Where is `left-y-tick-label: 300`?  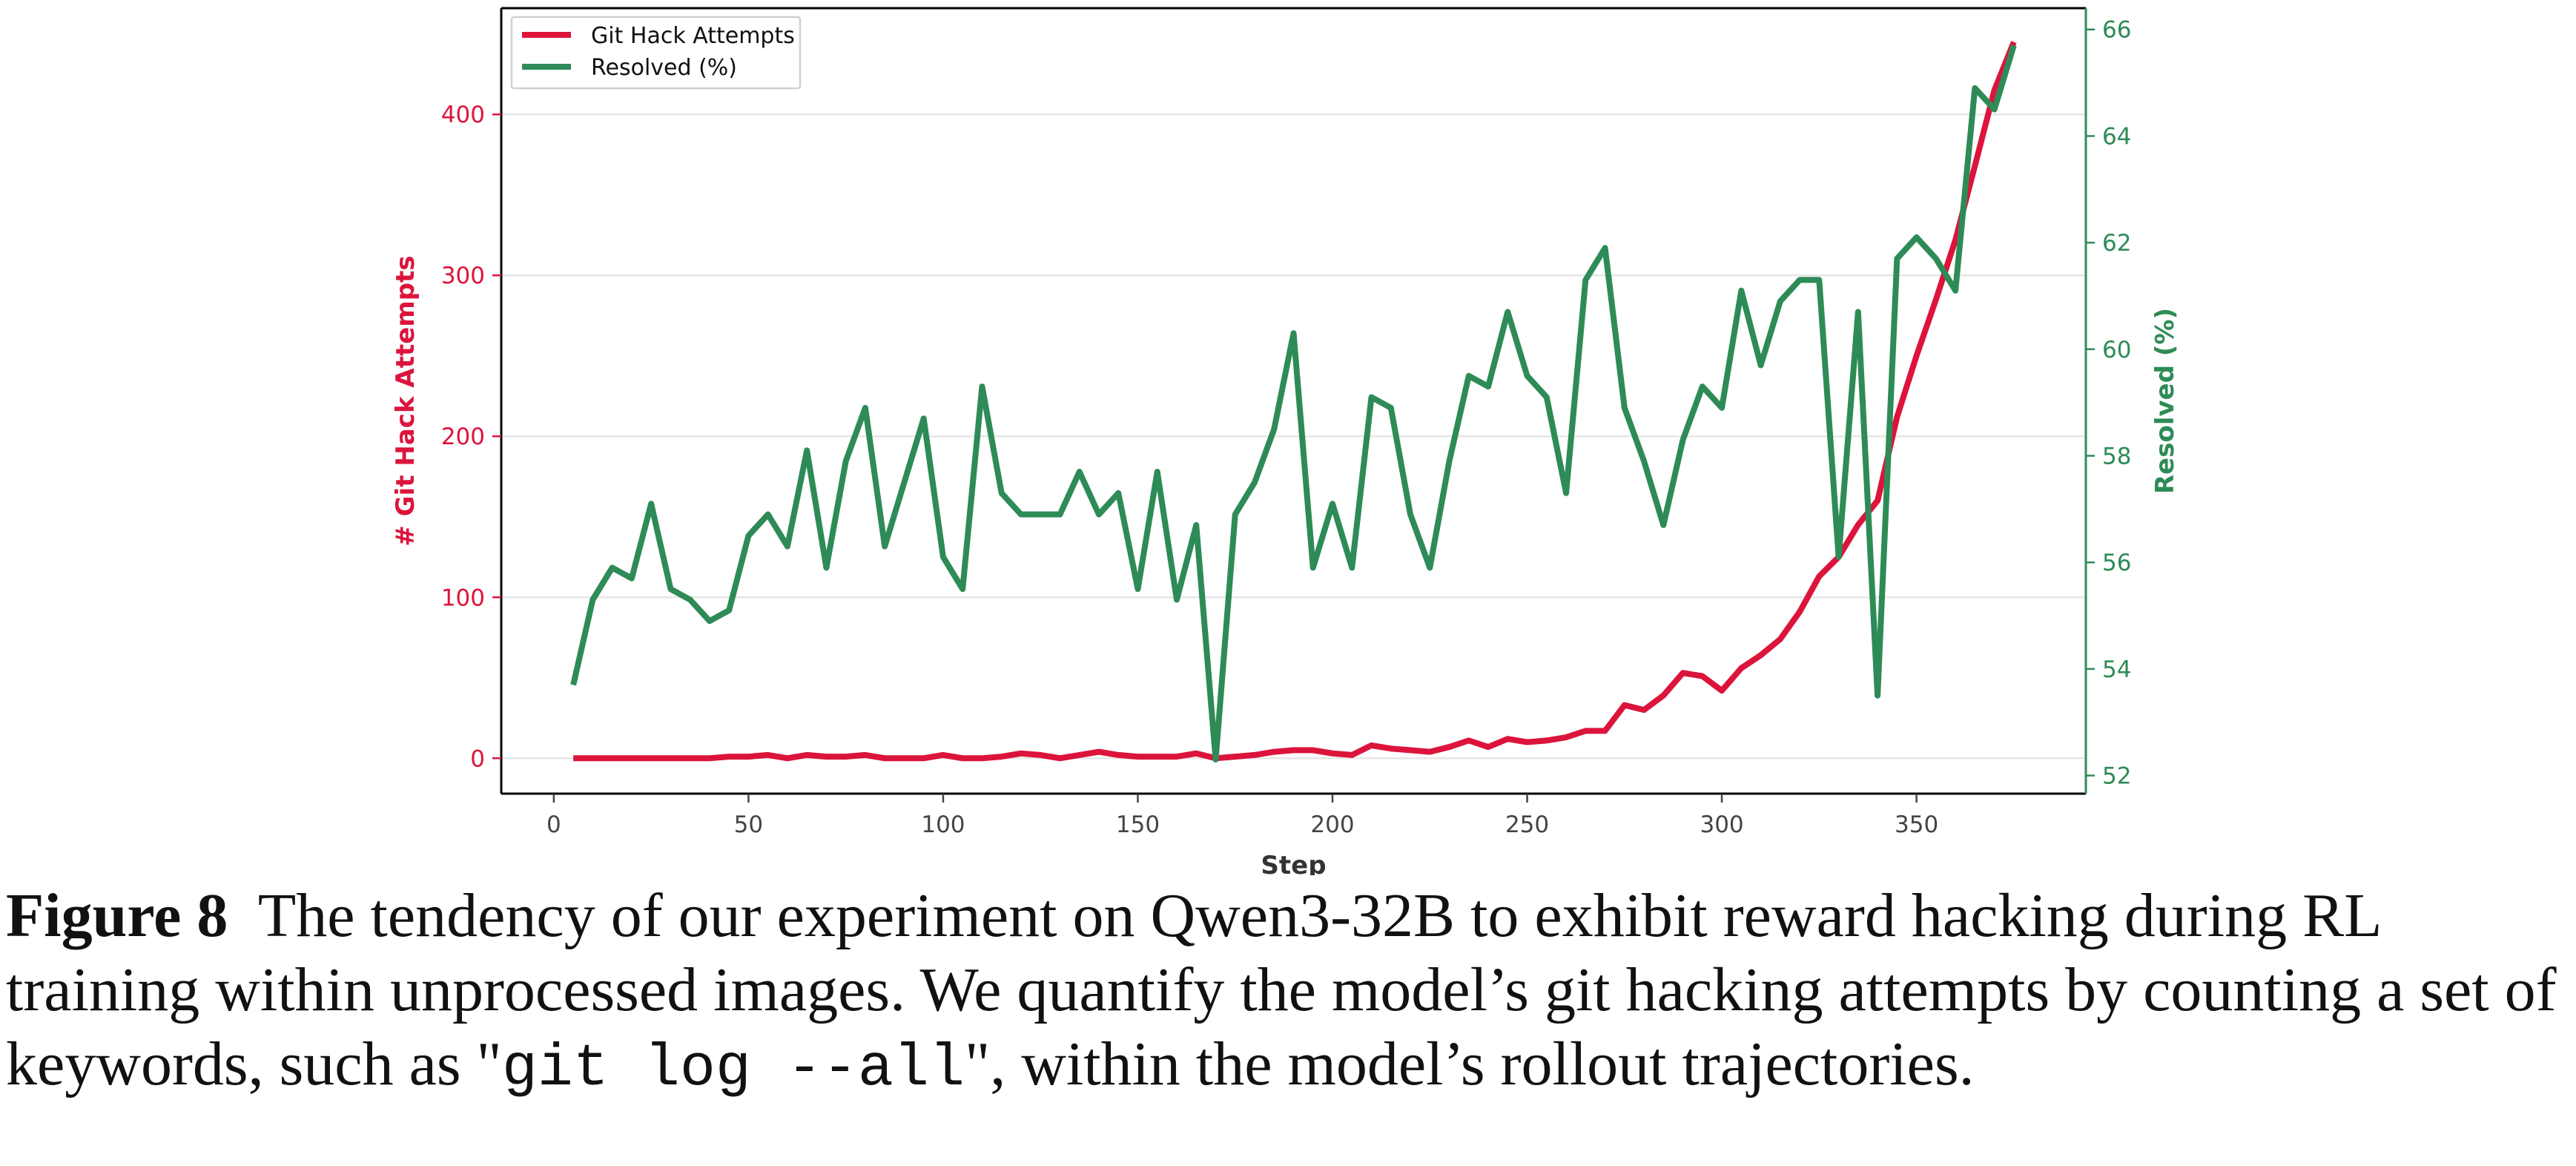
left-y-tick-label: 300 is located at coordinates (463, 276).